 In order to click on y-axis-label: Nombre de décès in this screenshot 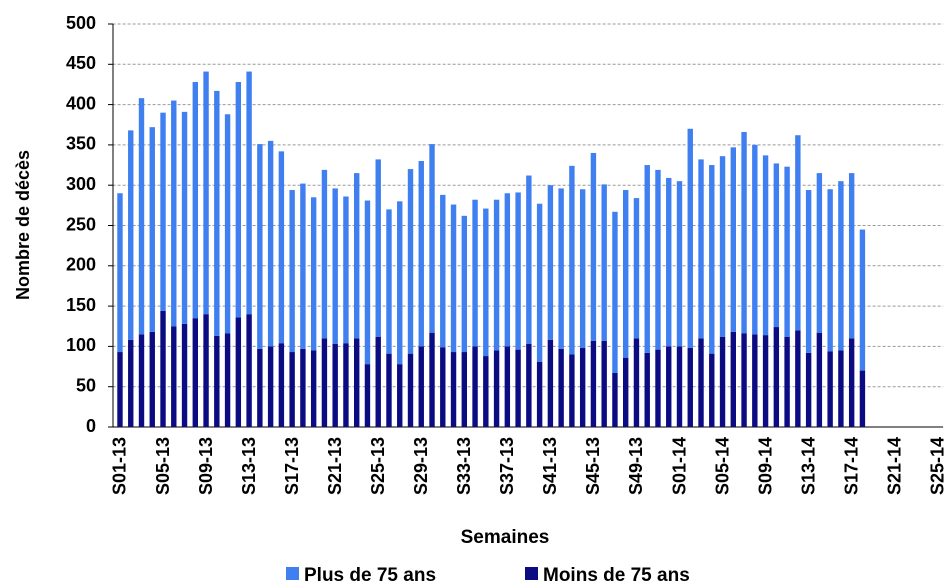, I will do `click(23, 225)`.